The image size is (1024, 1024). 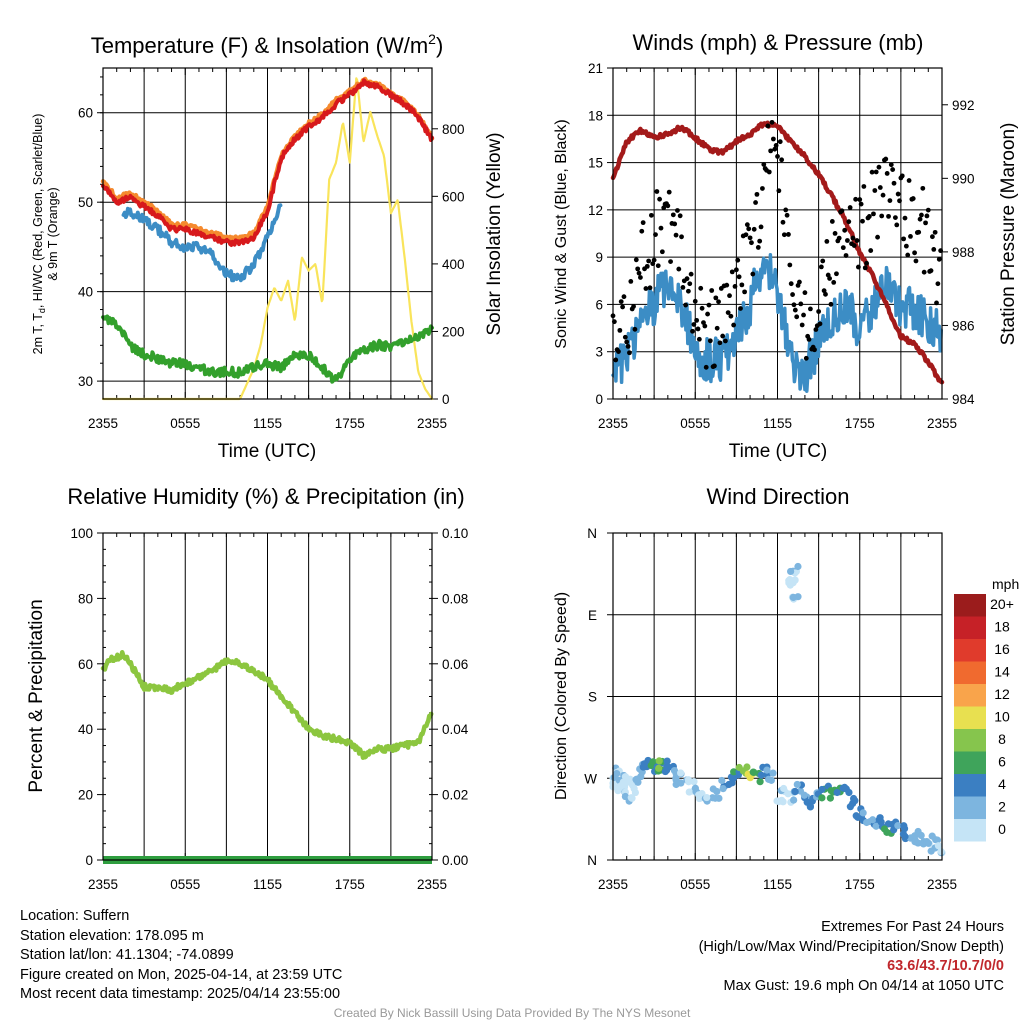 What do you see at coordinates (453, 129) in the screenshot?
I see `chart1-y-tick-label-right: 800` at bounding box center [453, 129].